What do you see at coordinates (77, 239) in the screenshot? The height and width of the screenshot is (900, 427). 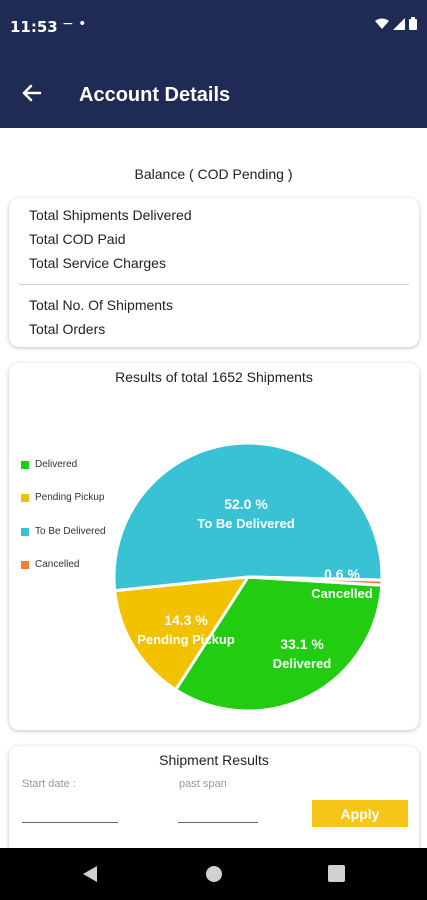 I see `total-cod-paid-label: Total COD Paid` at bounding box center [77, 239].